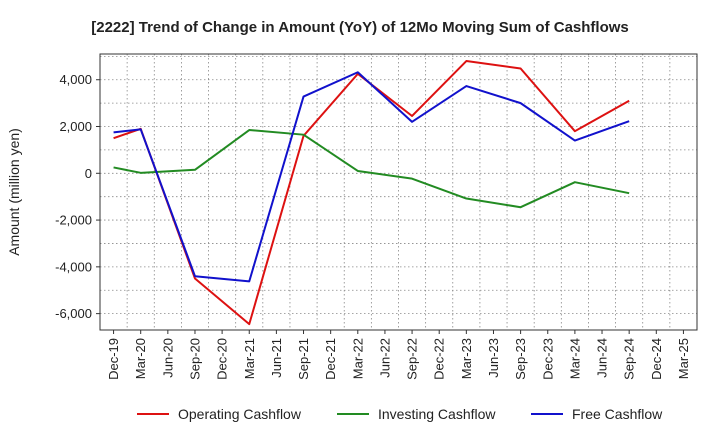 The height and width of the screenshot is (445, 720). What do you see at coordinates (113, 359) in the screenshot?
I see `x-tick-label: Dec-19` at bounding box center [113, 359].